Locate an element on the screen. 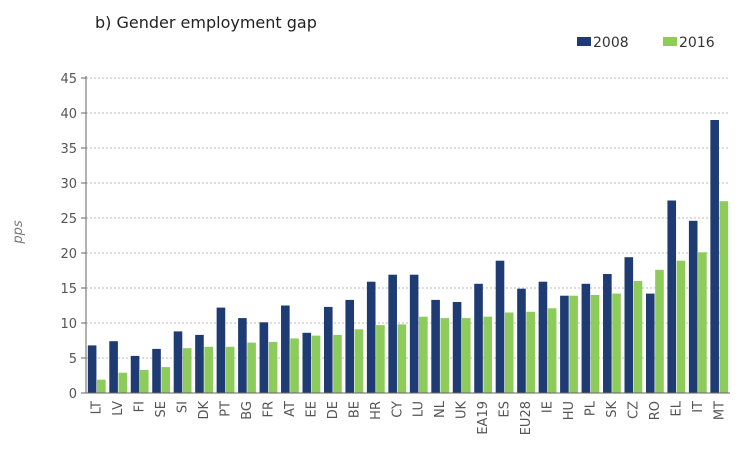  bar-2008-BE is located at coordinates (350, 346).